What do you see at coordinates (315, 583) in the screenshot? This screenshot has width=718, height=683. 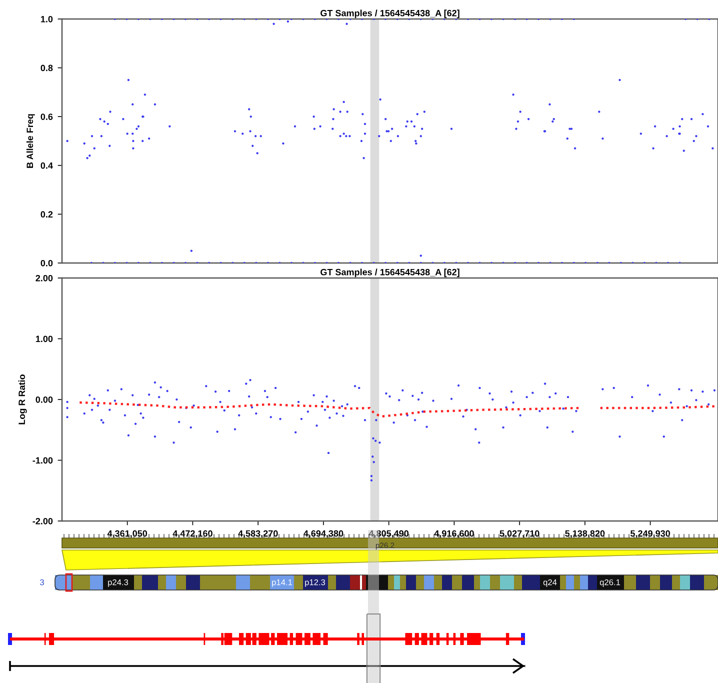 I see `text: p12.3` at bounding box center [315, 583].